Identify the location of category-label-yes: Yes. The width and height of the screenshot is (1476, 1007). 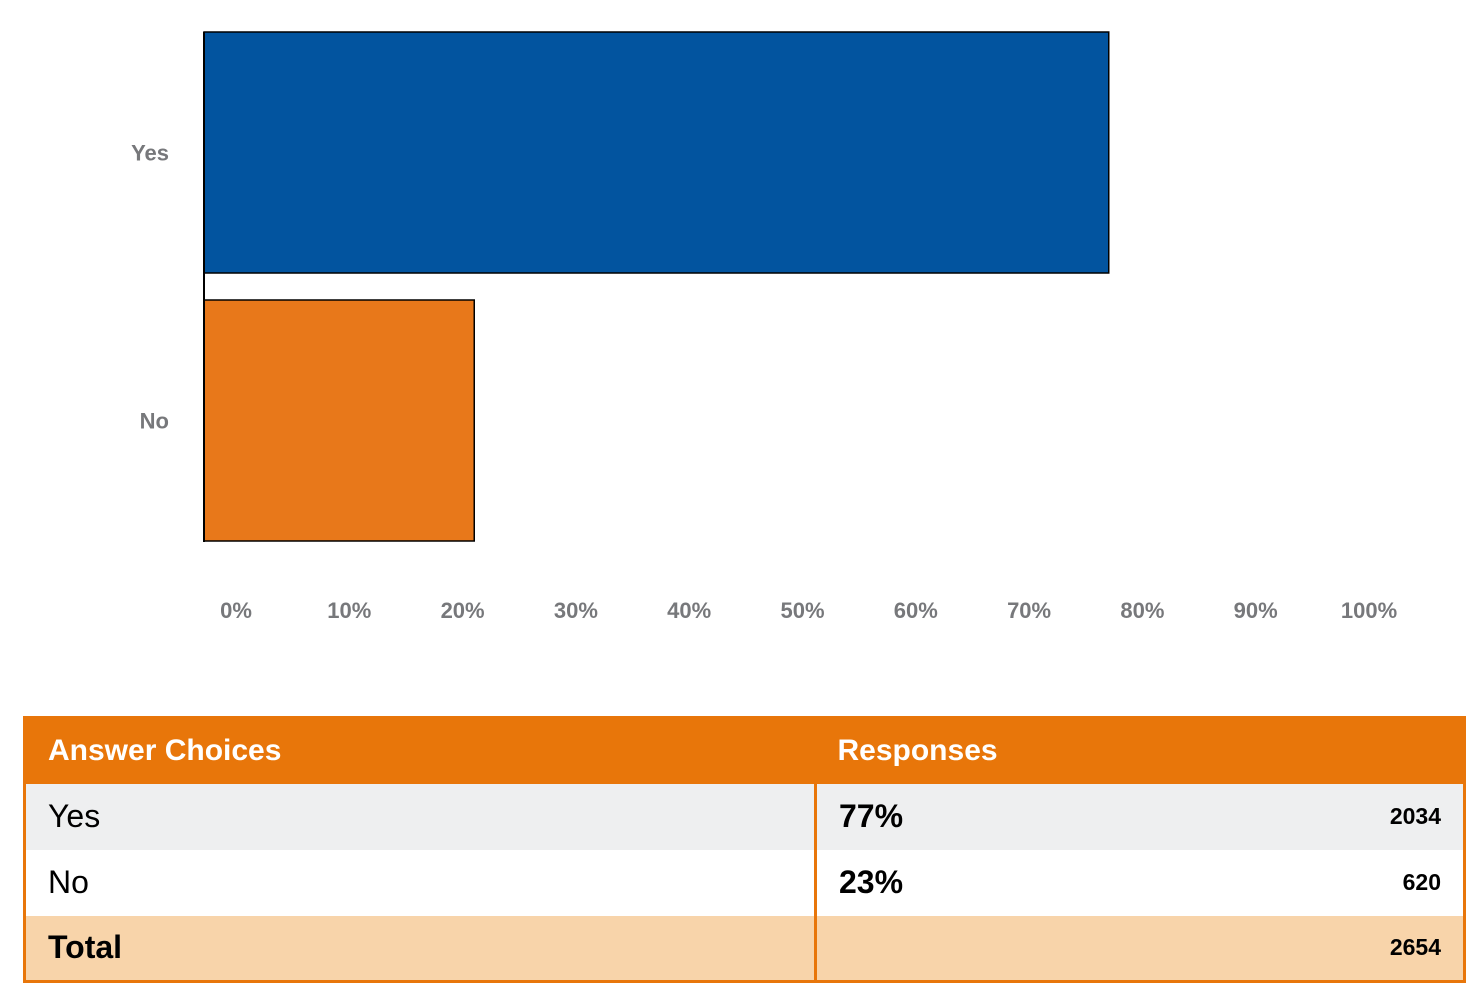
(150, 153).